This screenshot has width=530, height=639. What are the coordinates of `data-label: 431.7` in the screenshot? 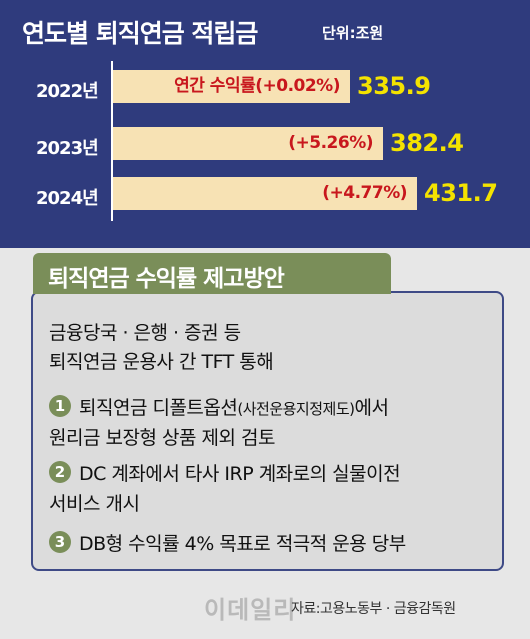 It's located at (461, 193).